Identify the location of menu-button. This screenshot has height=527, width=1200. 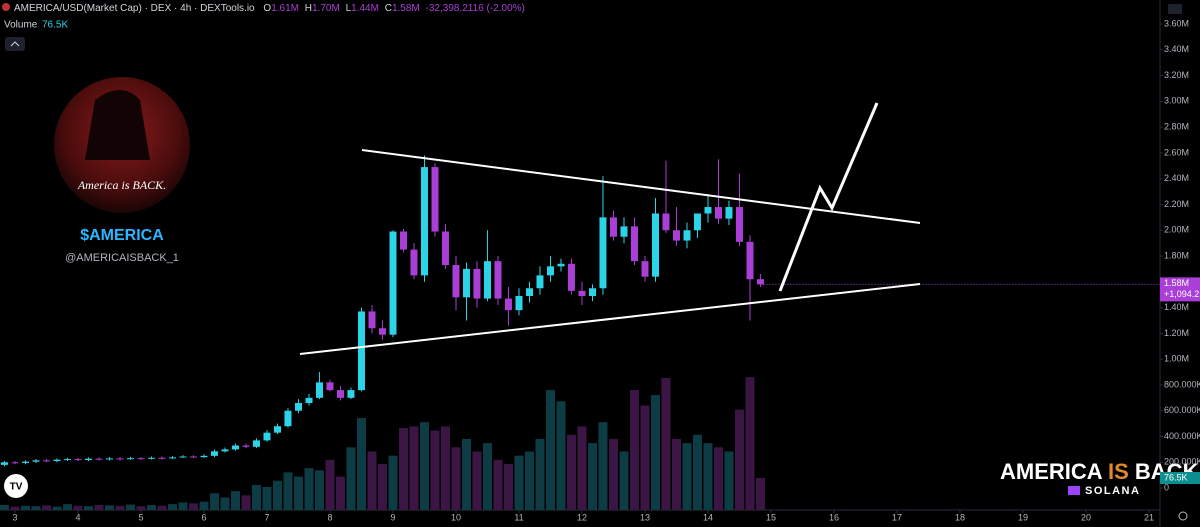
(1175, 9).